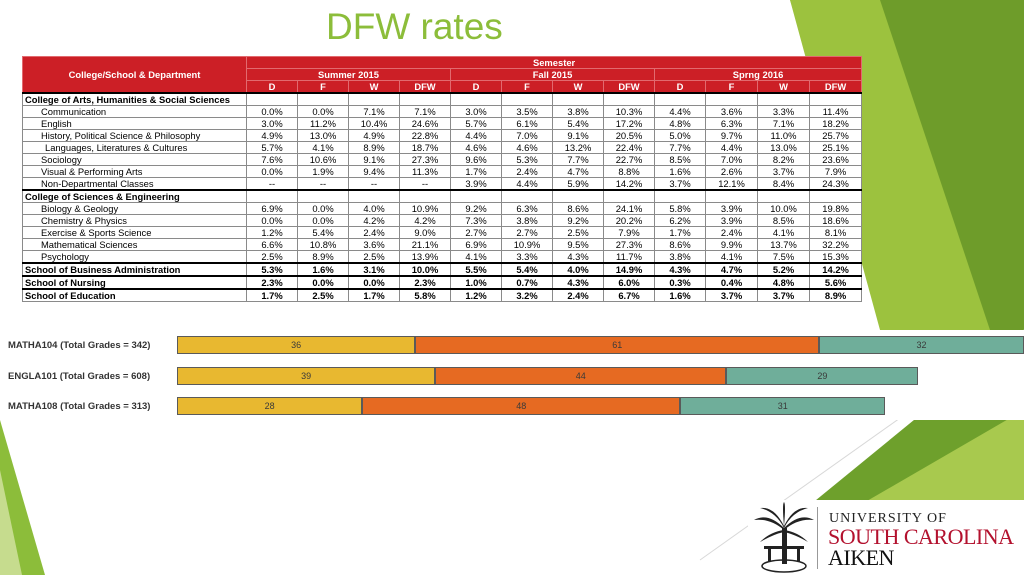  I want to click on table-cell: 3.9%, so click(731, 208).